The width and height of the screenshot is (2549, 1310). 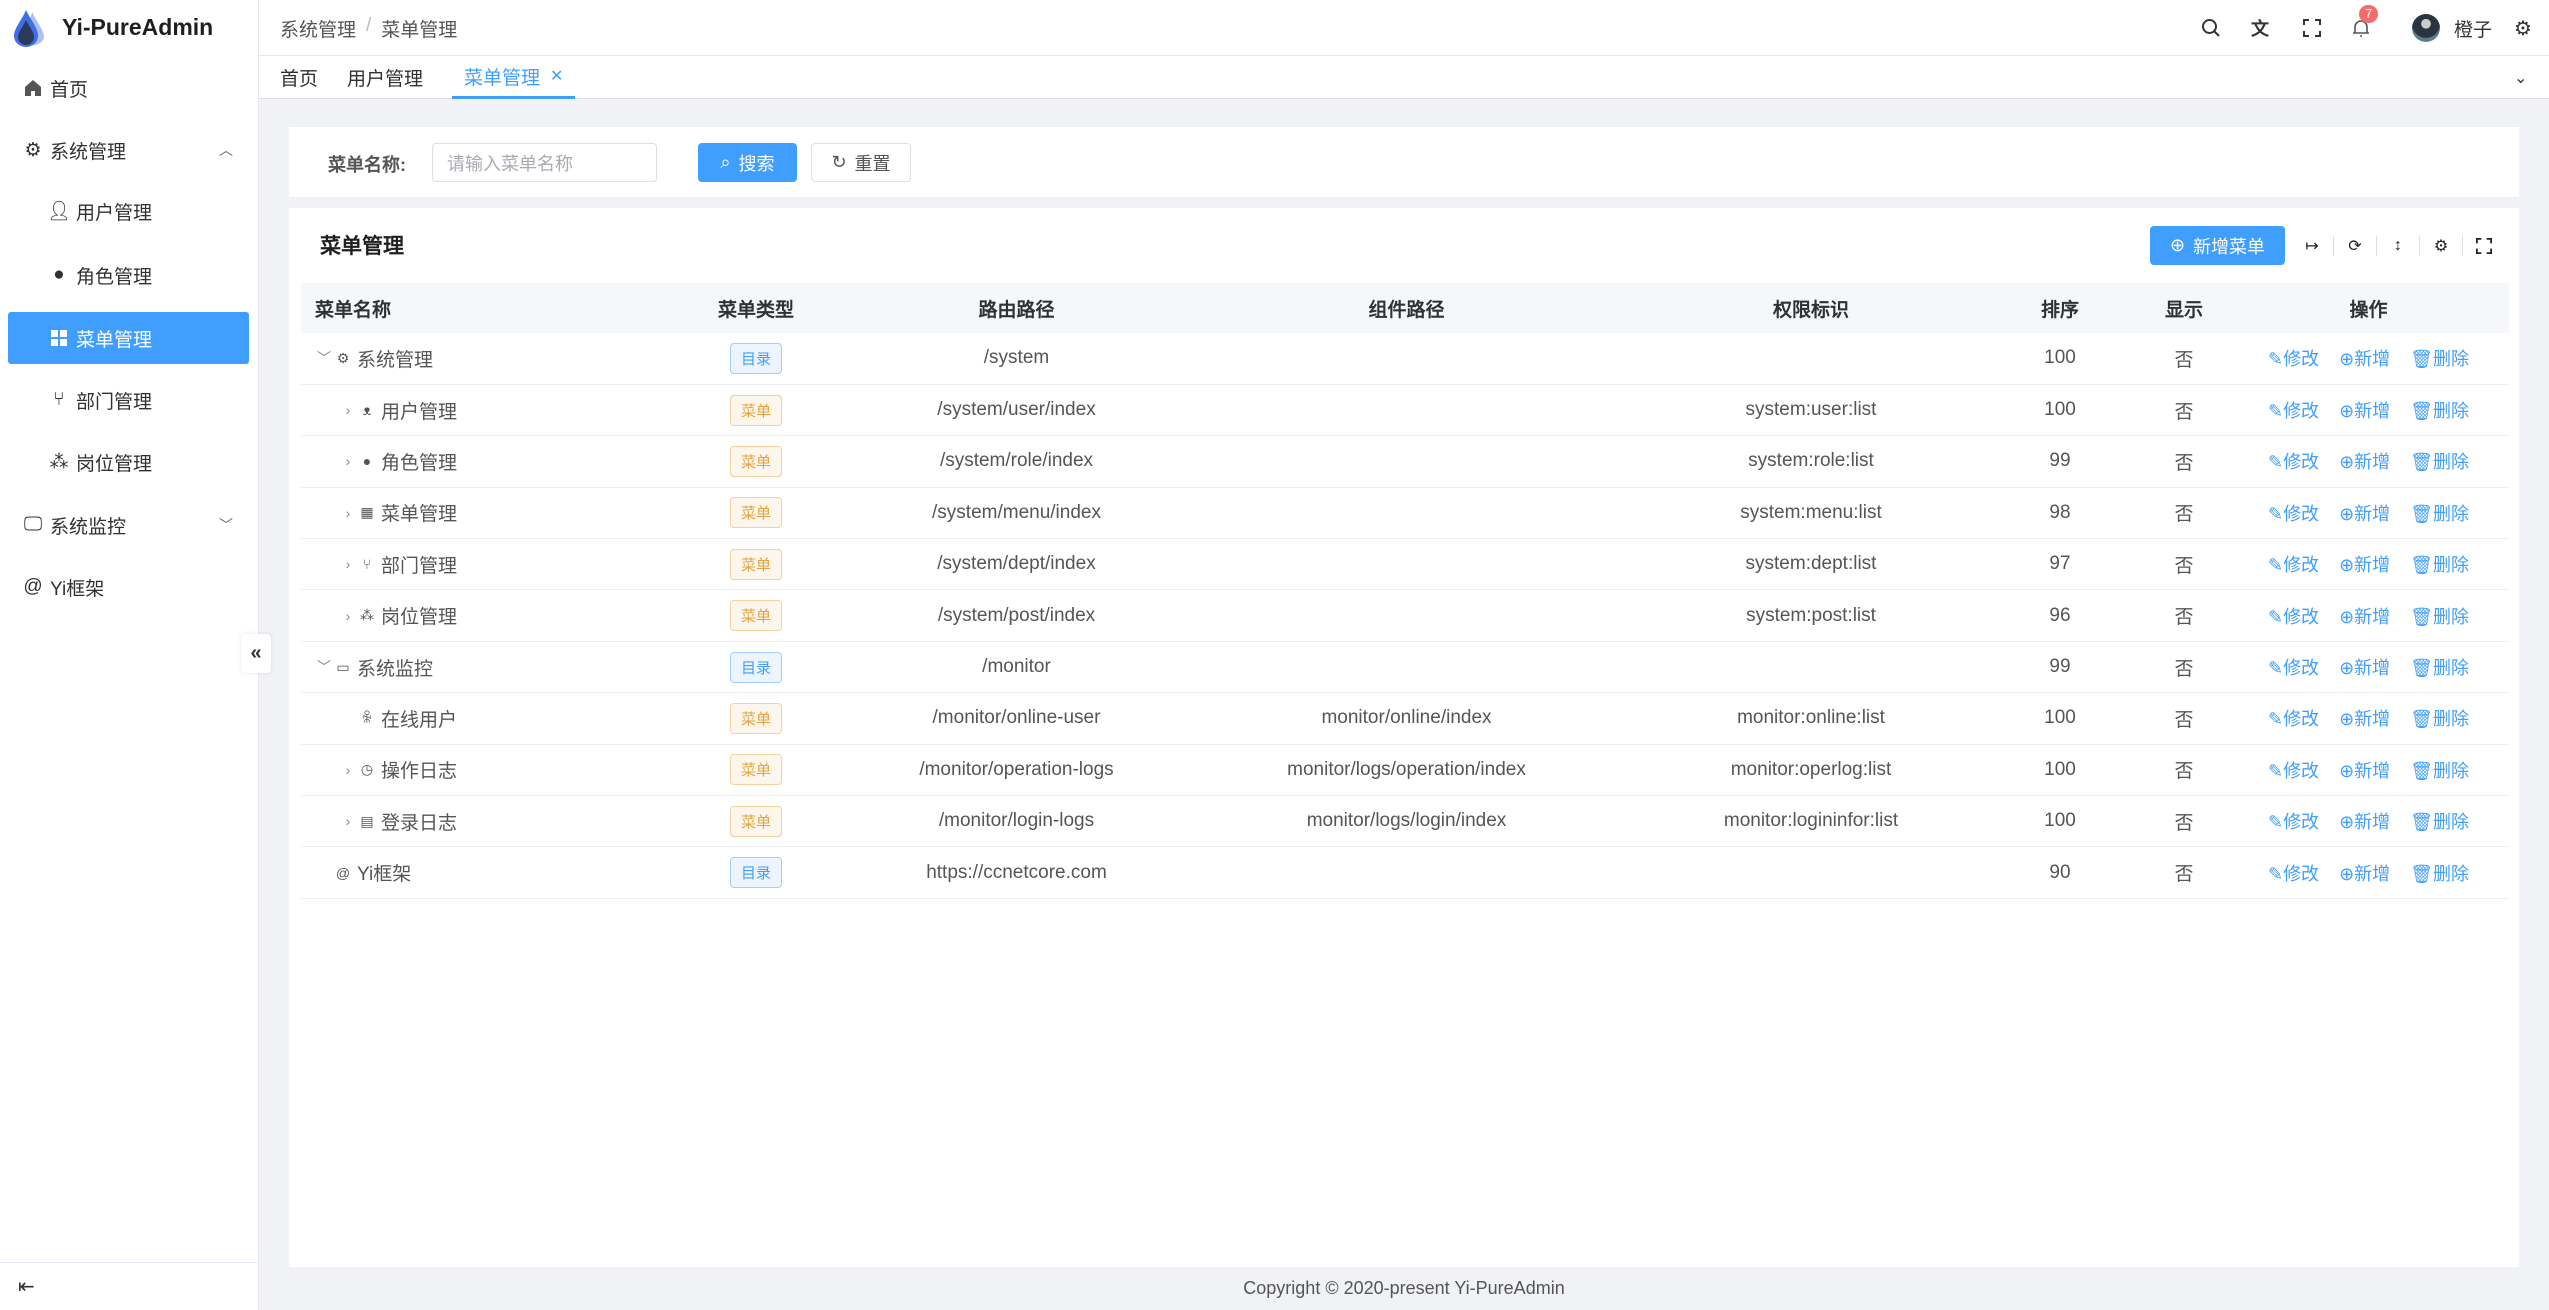 I want to click on sidebar-item-menus: 菜单管理, so click(x=128, y=338).